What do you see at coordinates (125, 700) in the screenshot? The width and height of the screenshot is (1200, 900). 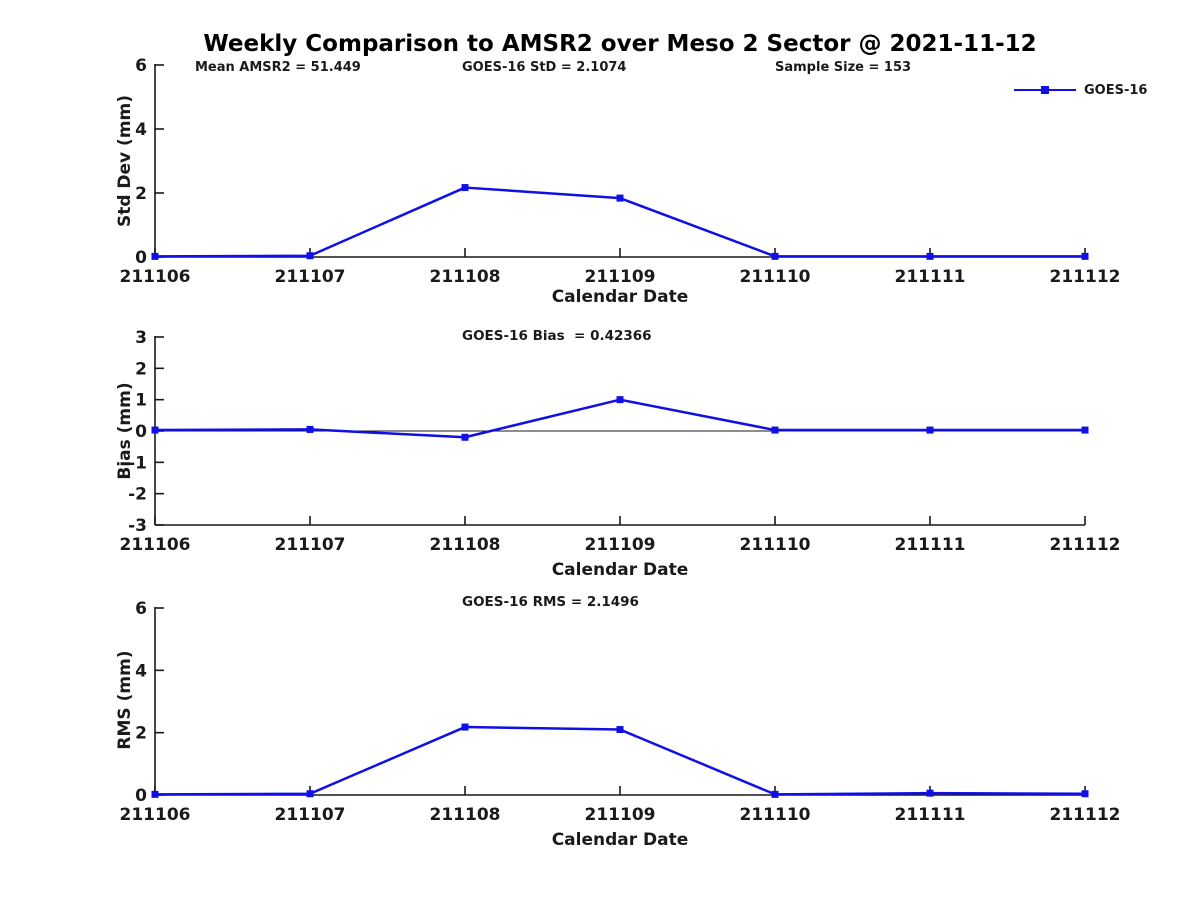 I see `rms-y-axis-label: RMS (mm)` at bounding box center [125, 700].